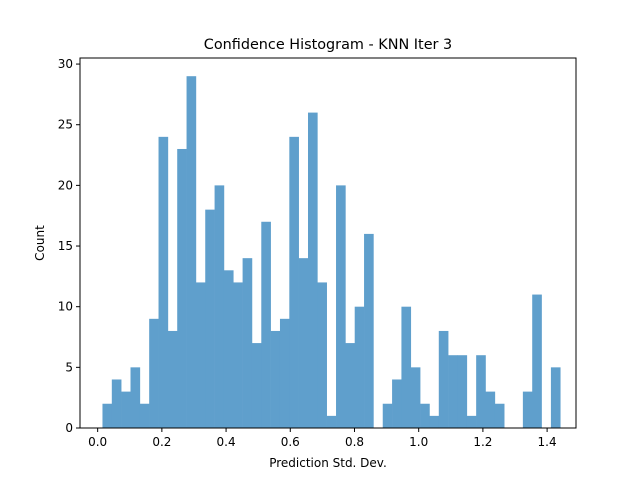 This screenshot has width=640, height=480. I want to click on y-tick-label: 5, so click(69, 367).